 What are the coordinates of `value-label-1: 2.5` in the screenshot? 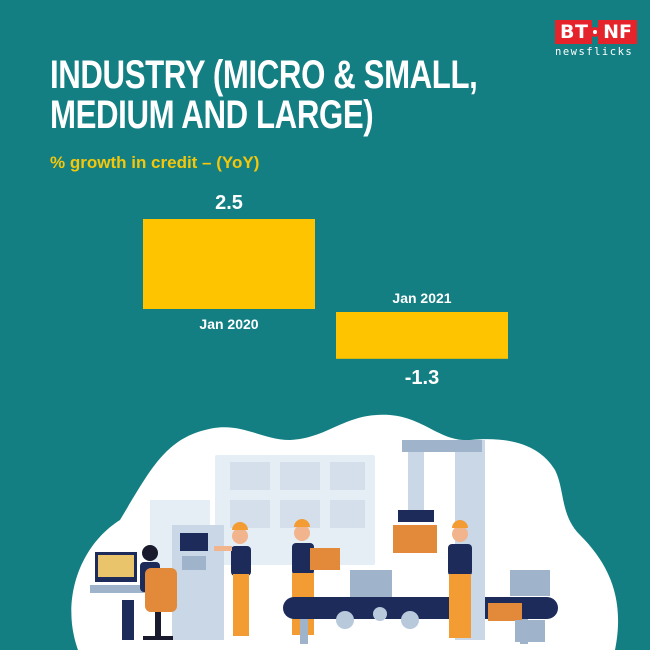 It's located at (229, 203).